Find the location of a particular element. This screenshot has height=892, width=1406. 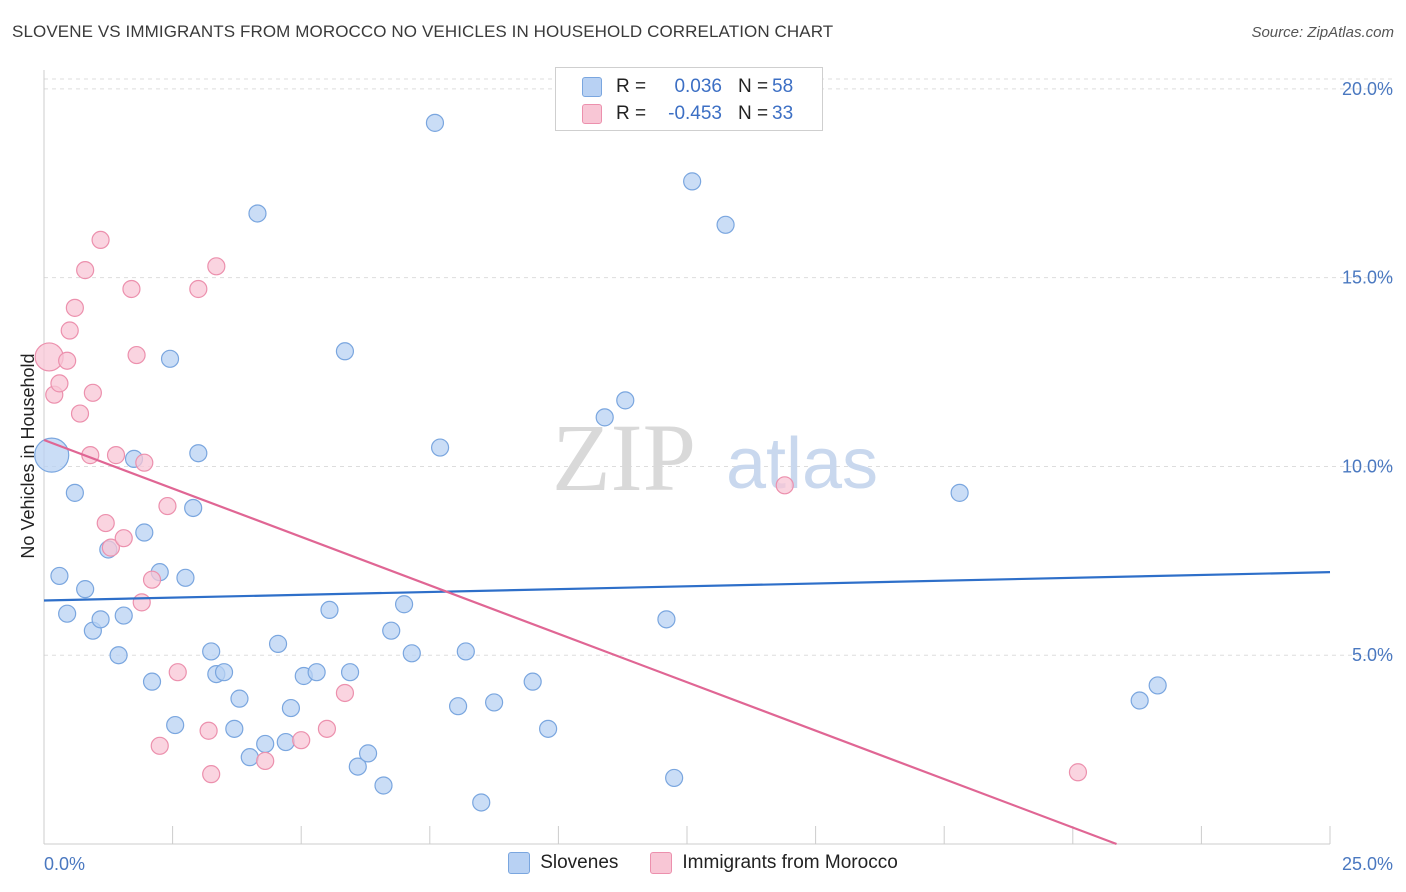

legend-r-label: R = is located at coordinates (631, 86).